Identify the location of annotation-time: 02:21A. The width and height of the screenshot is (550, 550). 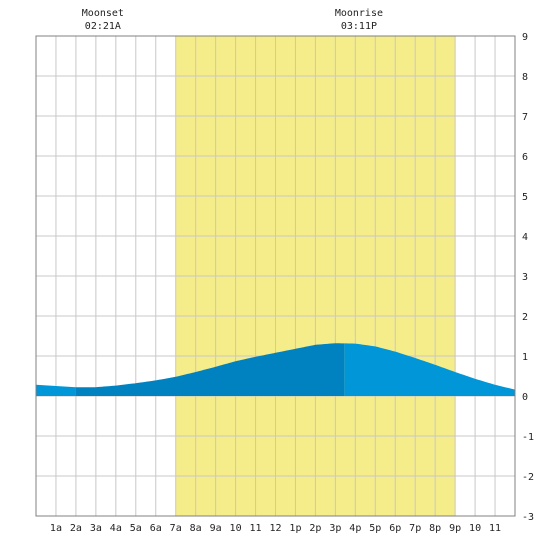
(103, 26).